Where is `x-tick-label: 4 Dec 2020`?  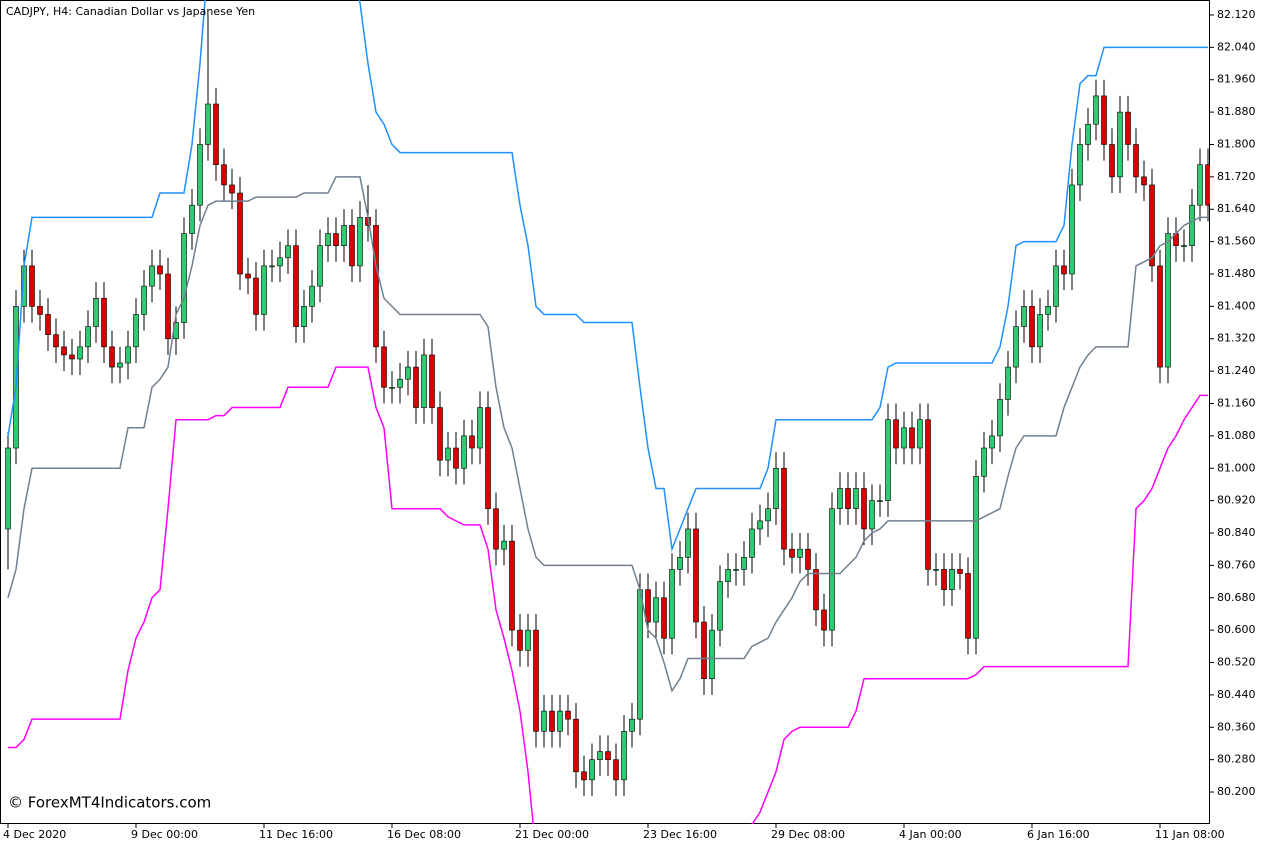 x-tick-label: 4 Dec 2020 is located at coordinates (34, 834).